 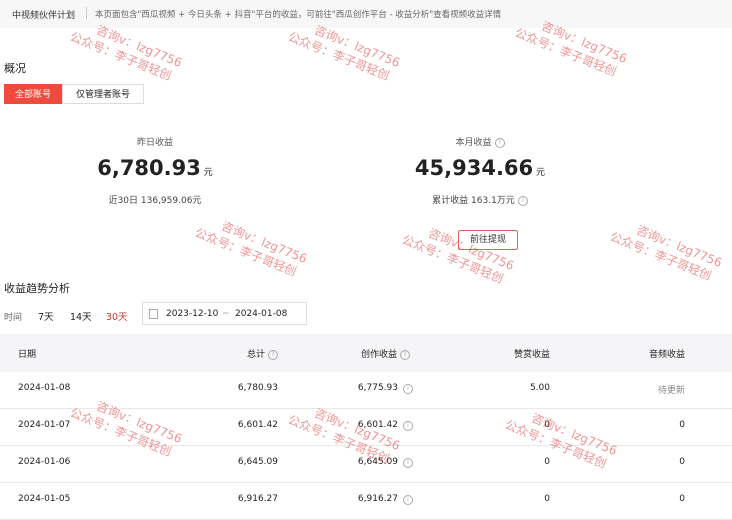 What do you see at coordinates (13, 318) in the screenshot?
I see `range-label: 时间` at bounding box center [13, 318].